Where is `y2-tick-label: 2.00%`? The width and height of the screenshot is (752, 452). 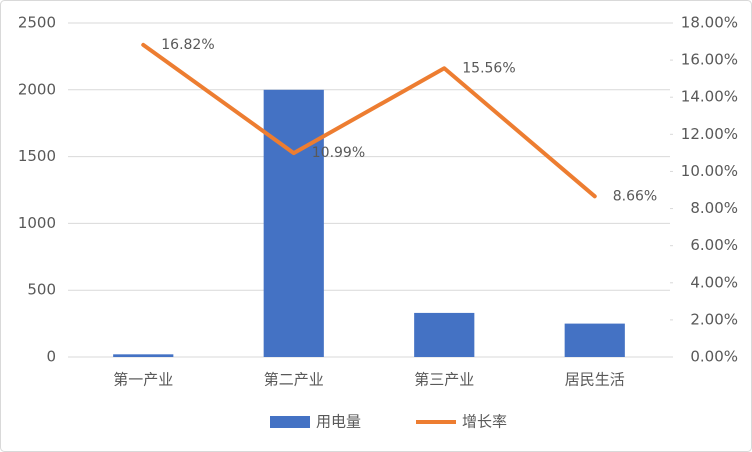 y2-tick-label: 2.00% is located at coordinates (714, 319).